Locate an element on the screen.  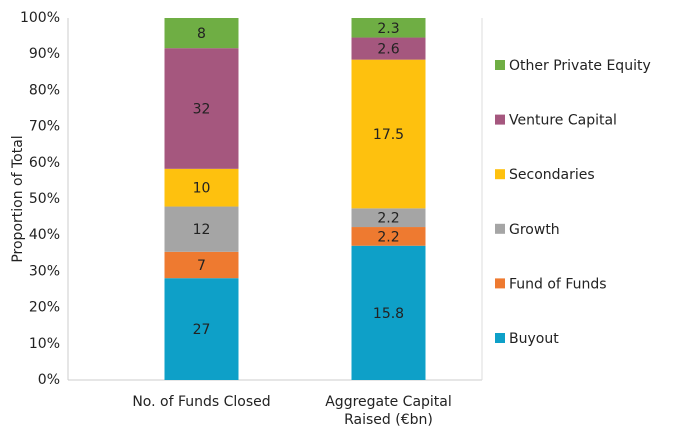
y-tick-label: 100% is located at coordinates (40, 18).